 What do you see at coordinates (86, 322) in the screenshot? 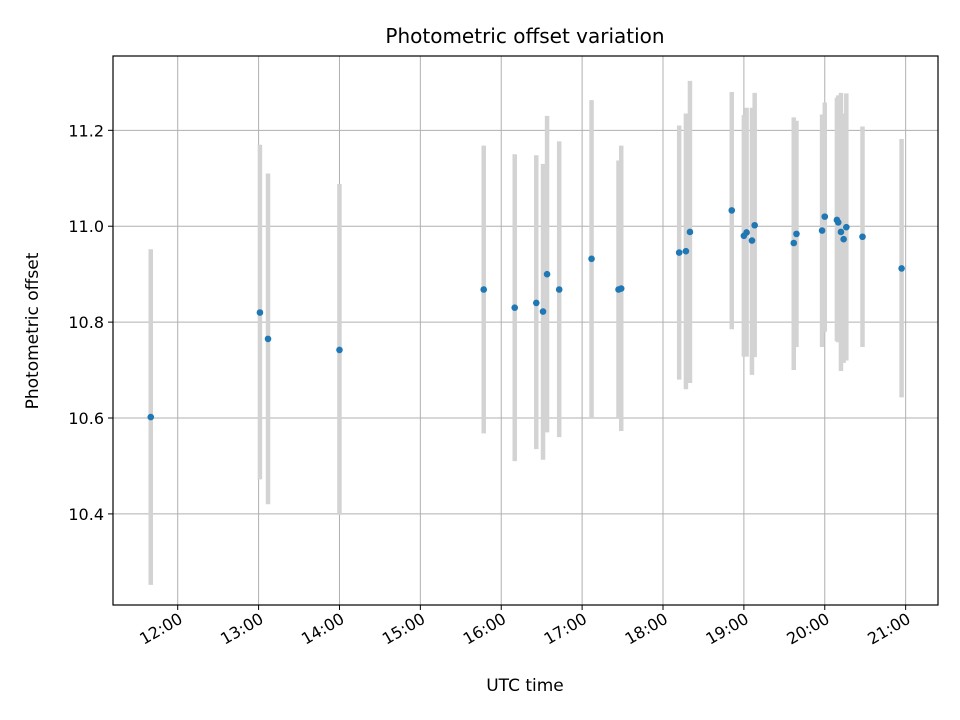
I see `y-tick-label: 10.8` at bounding box center [86, 322].